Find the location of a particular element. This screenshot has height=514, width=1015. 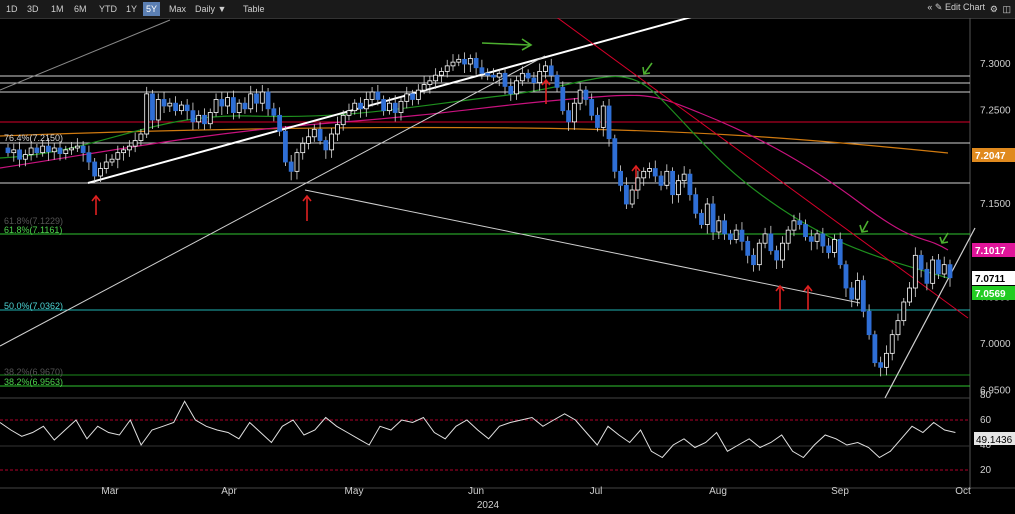

fib-level-label: 38.2%(6.9563) is located at coordinates (33, 382).